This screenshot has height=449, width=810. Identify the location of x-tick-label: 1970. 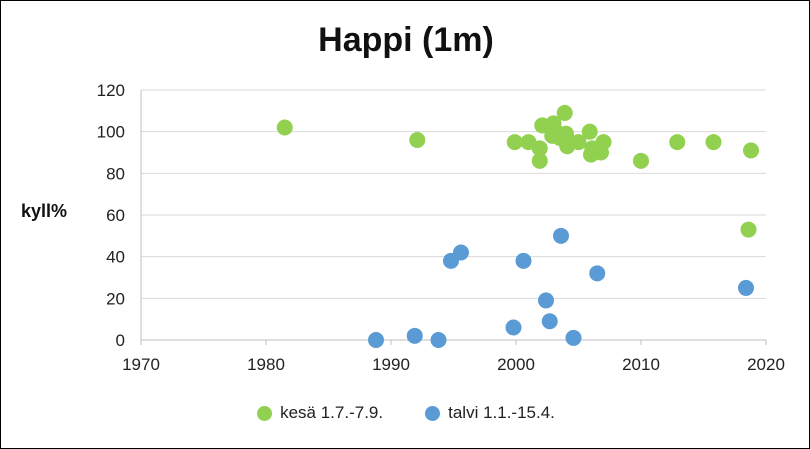
(141, 364).